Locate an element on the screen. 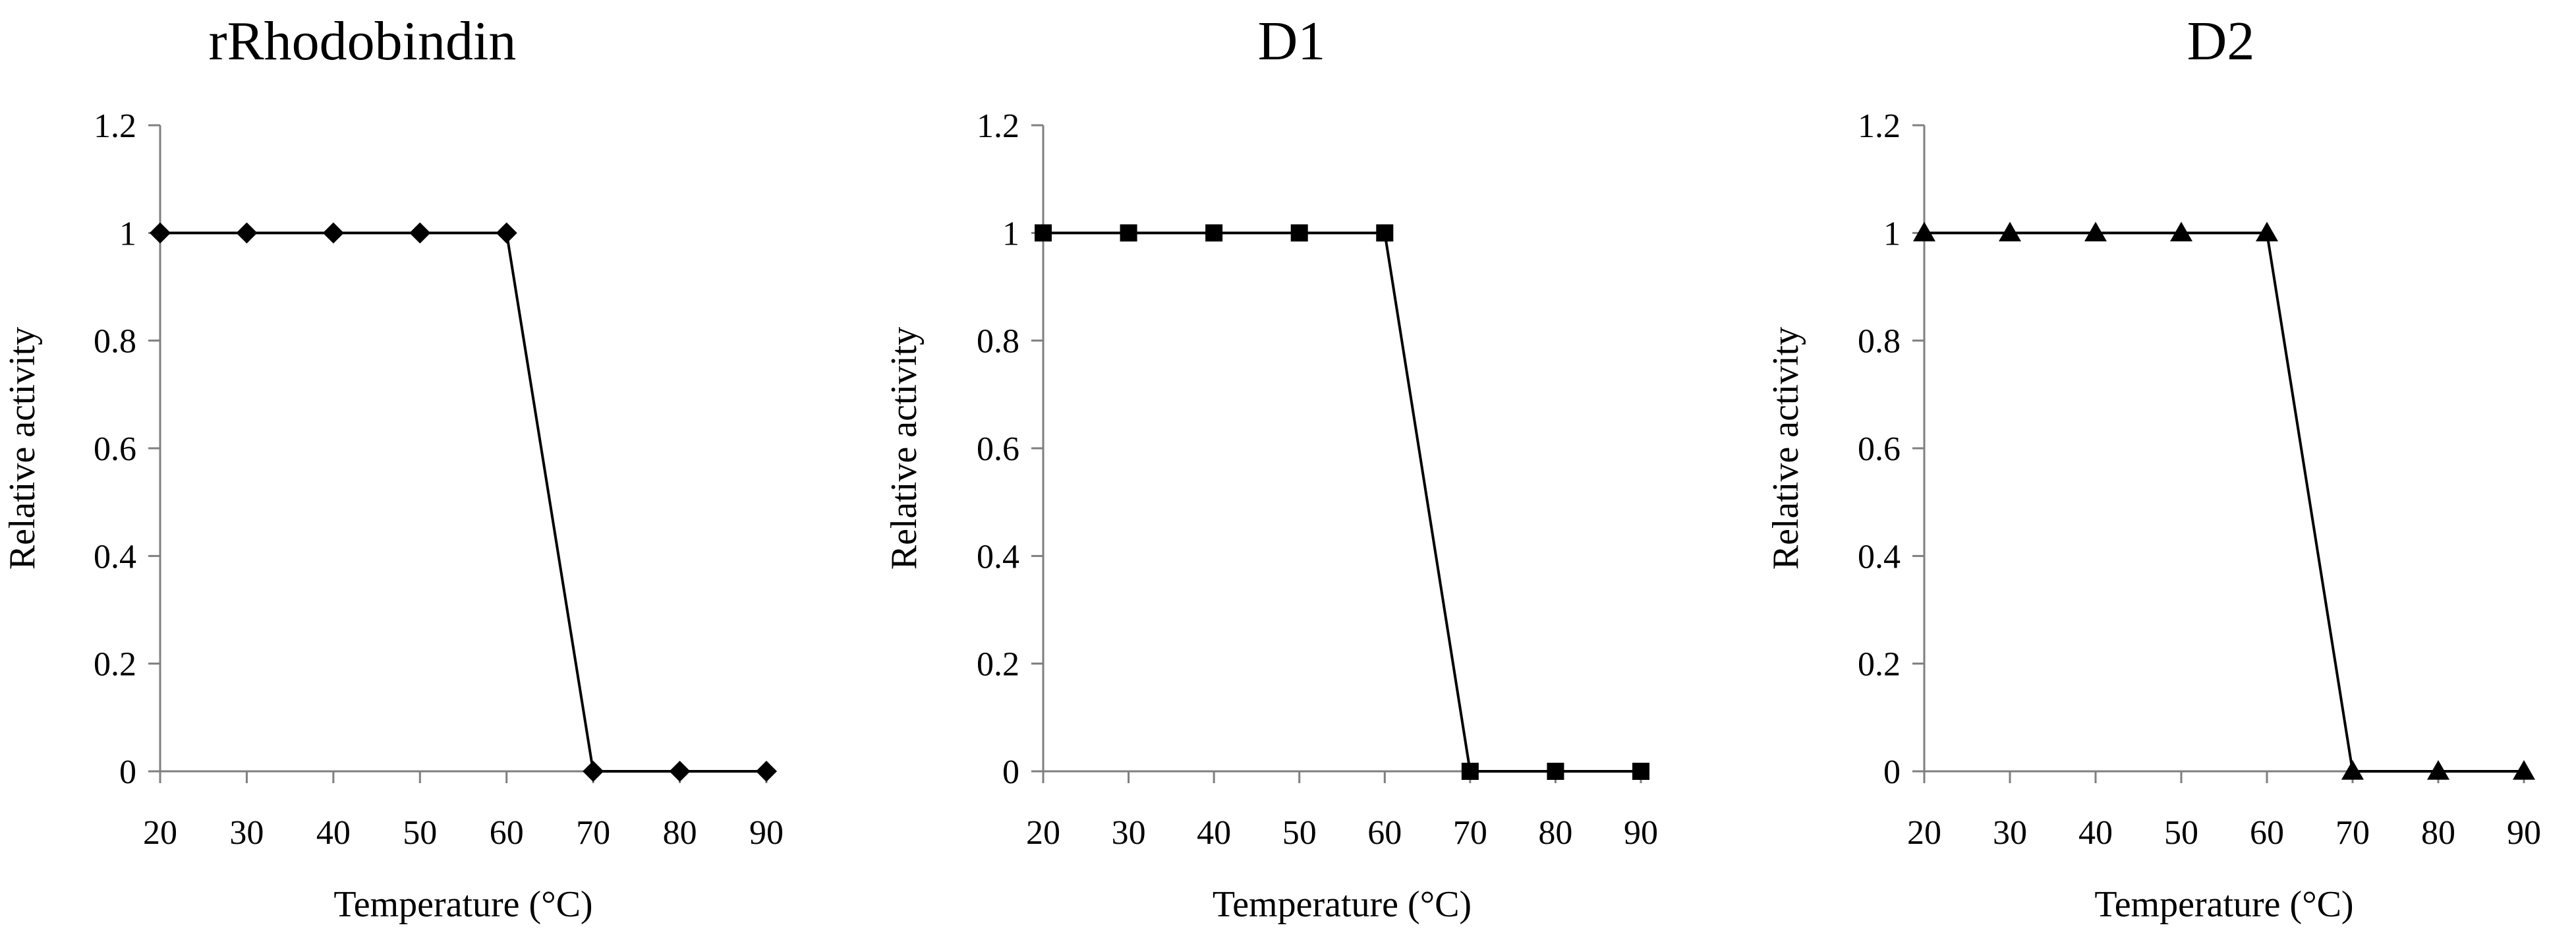  chart-title: D1 is located at coordinates (1292, 41).